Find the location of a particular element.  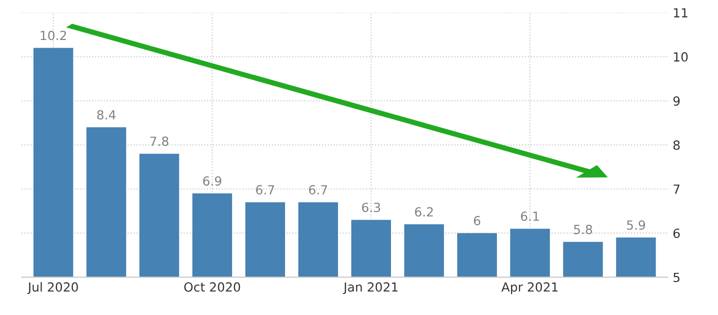

y-tick-label: 7 is located at coordinates (677, 189).